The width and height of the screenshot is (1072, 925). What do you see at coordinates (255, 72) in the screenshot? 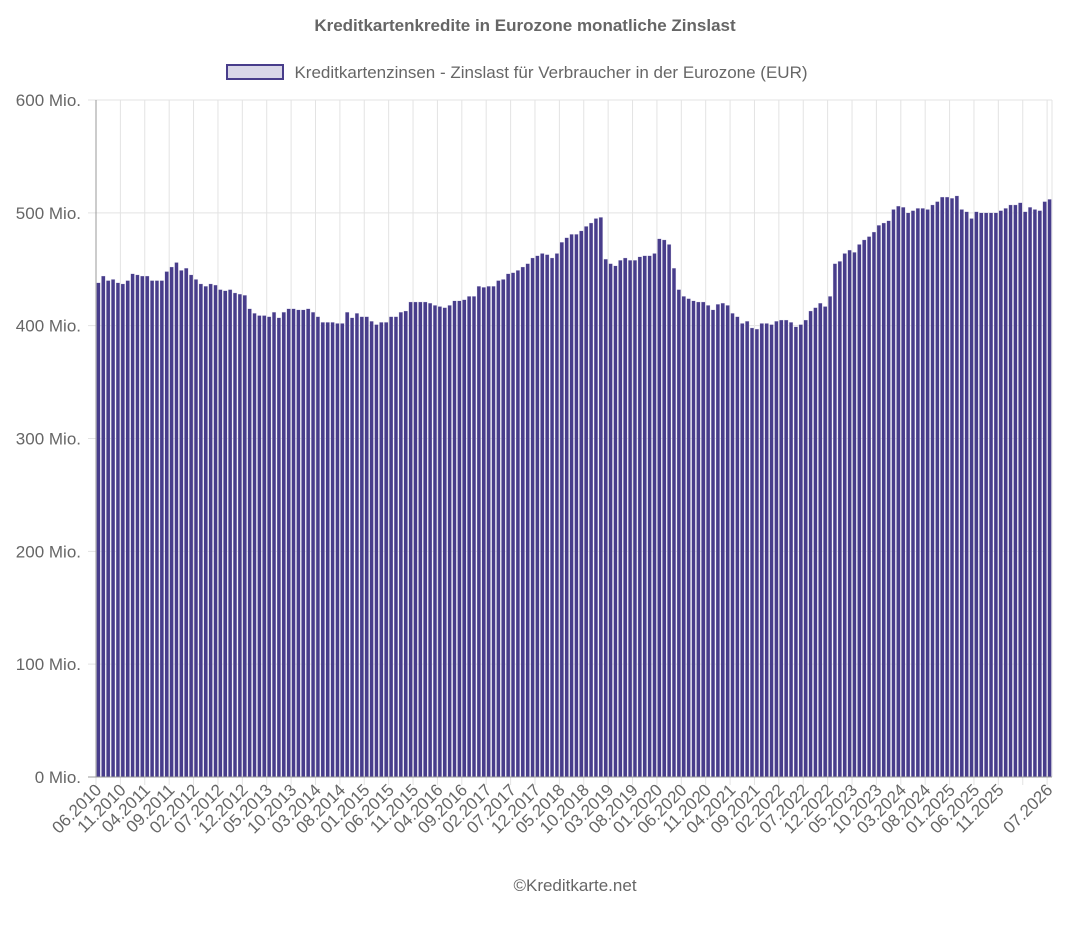
I see `legend-swatch` at bounding box center [255, 72].